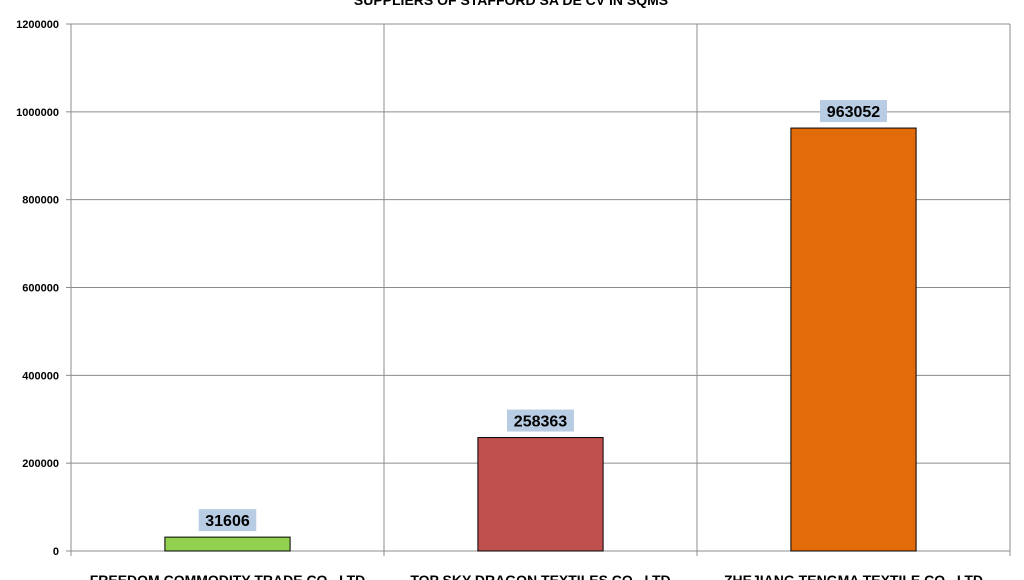 The width and height of the screenshot is (1024, 580). I want to click on y-tick-label: 1000000, so click(37, 113).